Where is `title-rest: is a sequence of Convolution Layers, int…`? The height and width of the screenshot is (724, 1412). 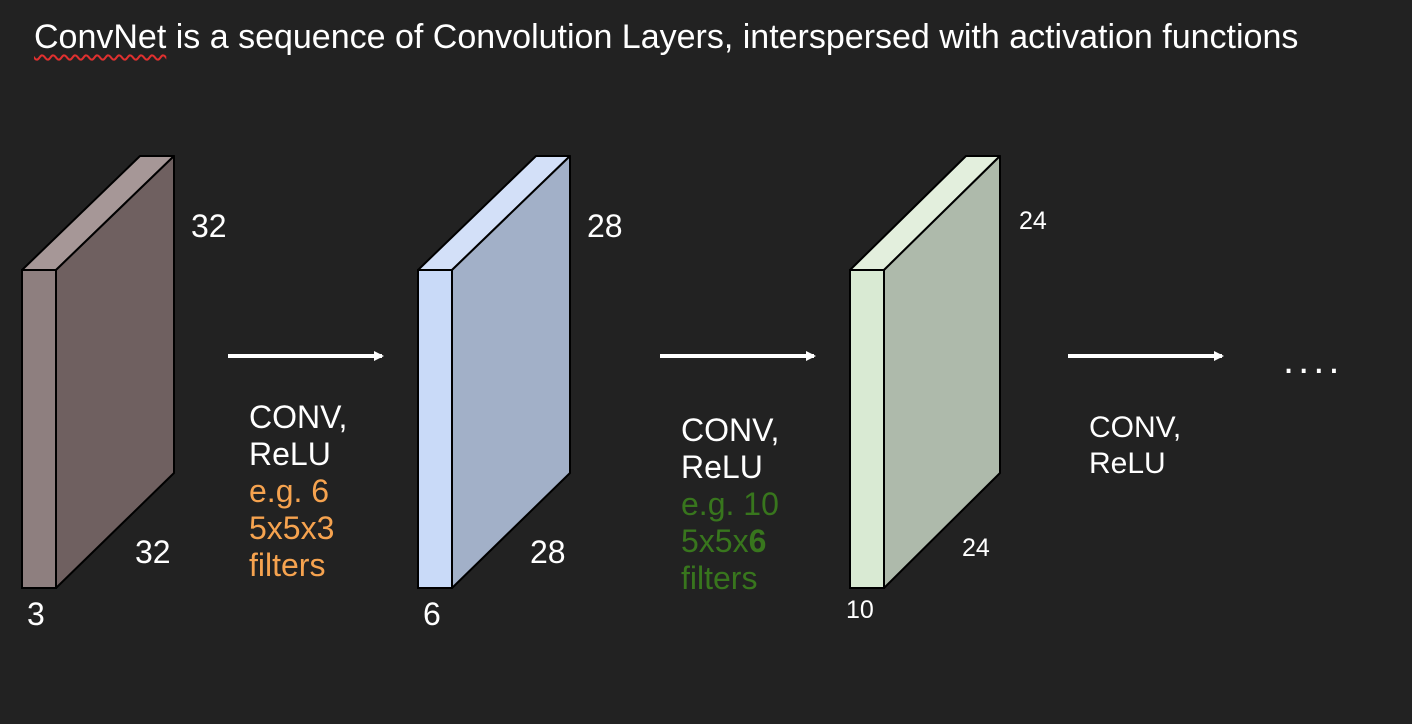
title-rest: is a sequence of Convolution Layers, int… is located at coordinates (732, 37).